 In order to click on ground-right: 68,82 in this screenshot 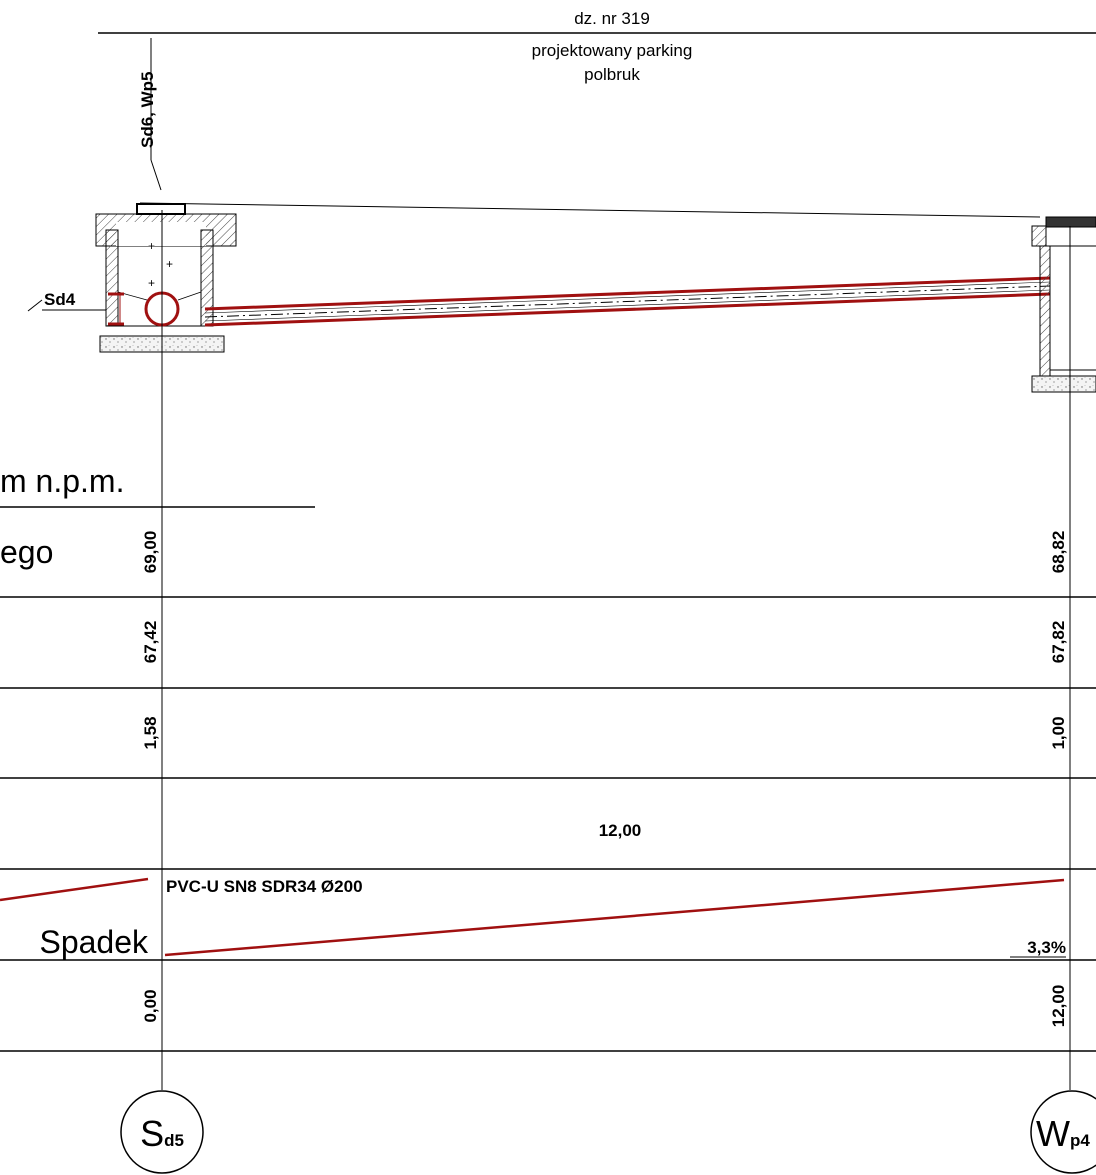, I will do `click(1058, 552)`.